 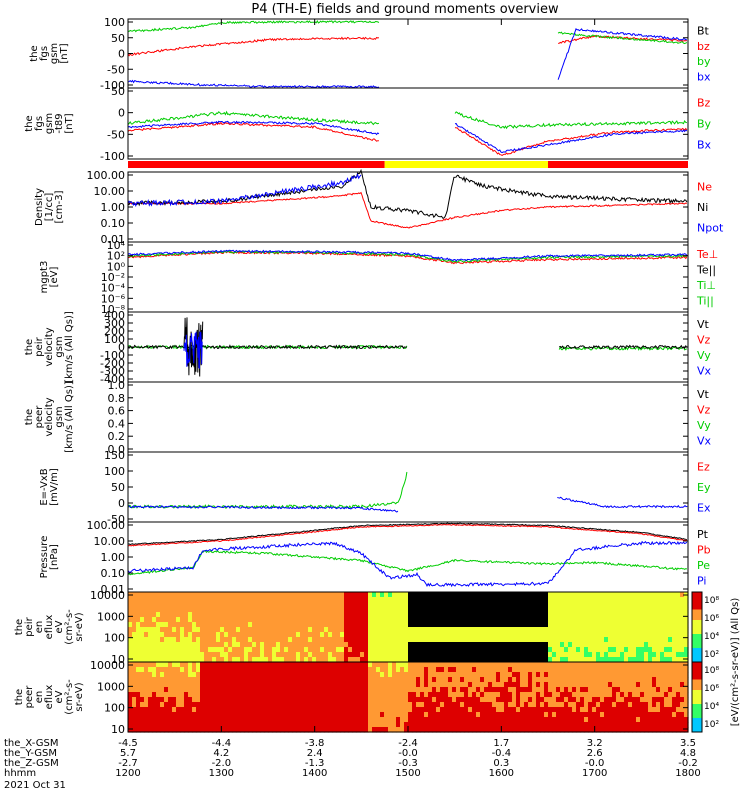 I want to click on legend-entry: Vt, so click(x=703, y=394).